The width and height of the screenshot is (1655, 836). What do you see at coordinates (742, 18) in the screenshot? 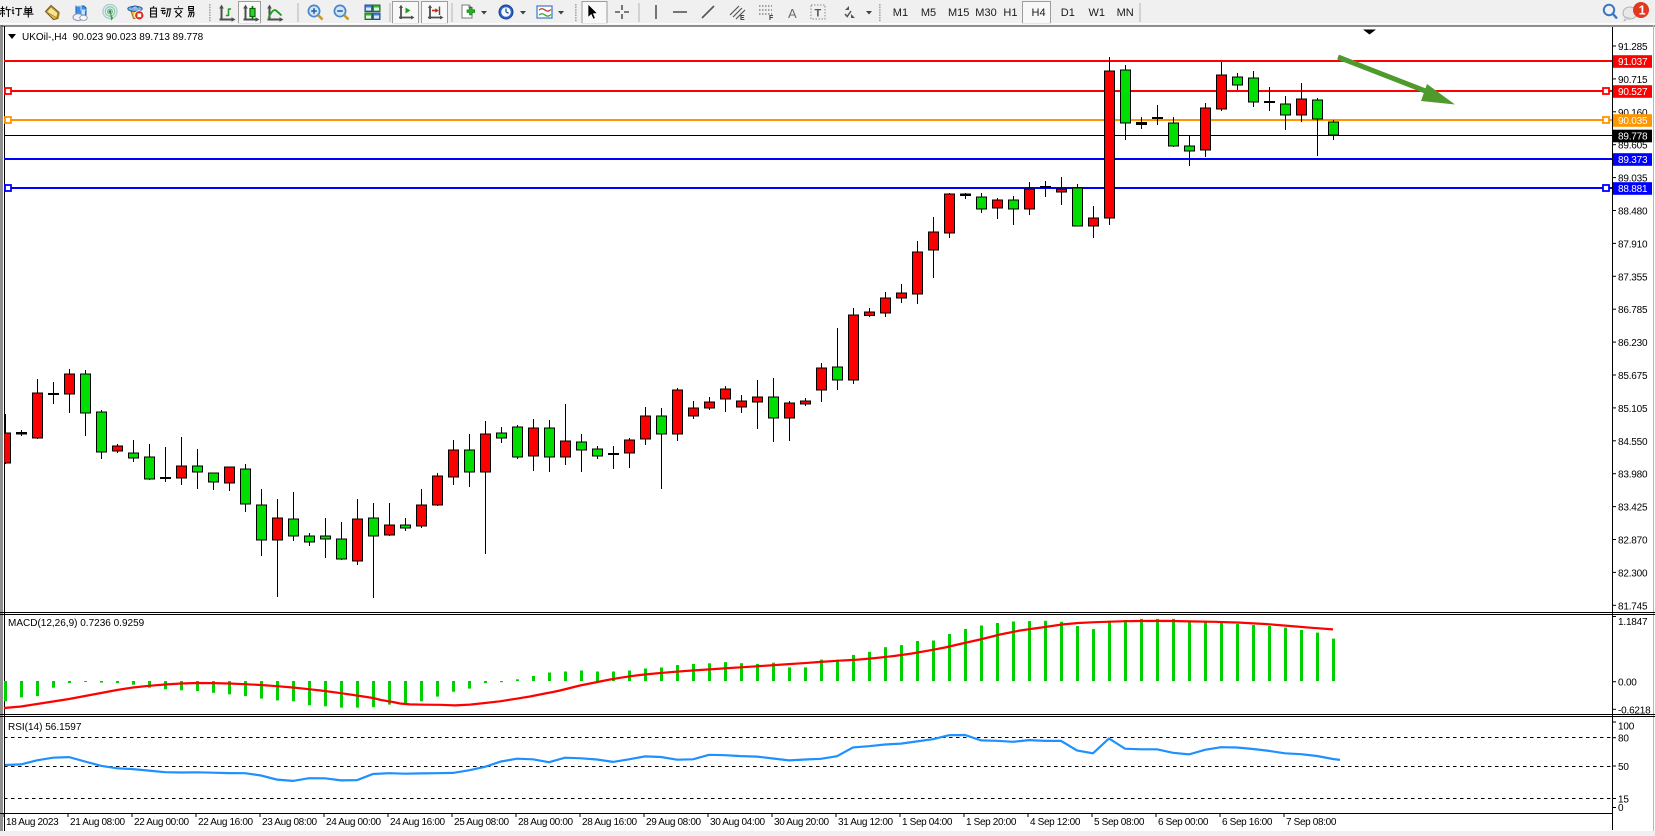
I see `svg-text: E` at bounding box center [742, 18].